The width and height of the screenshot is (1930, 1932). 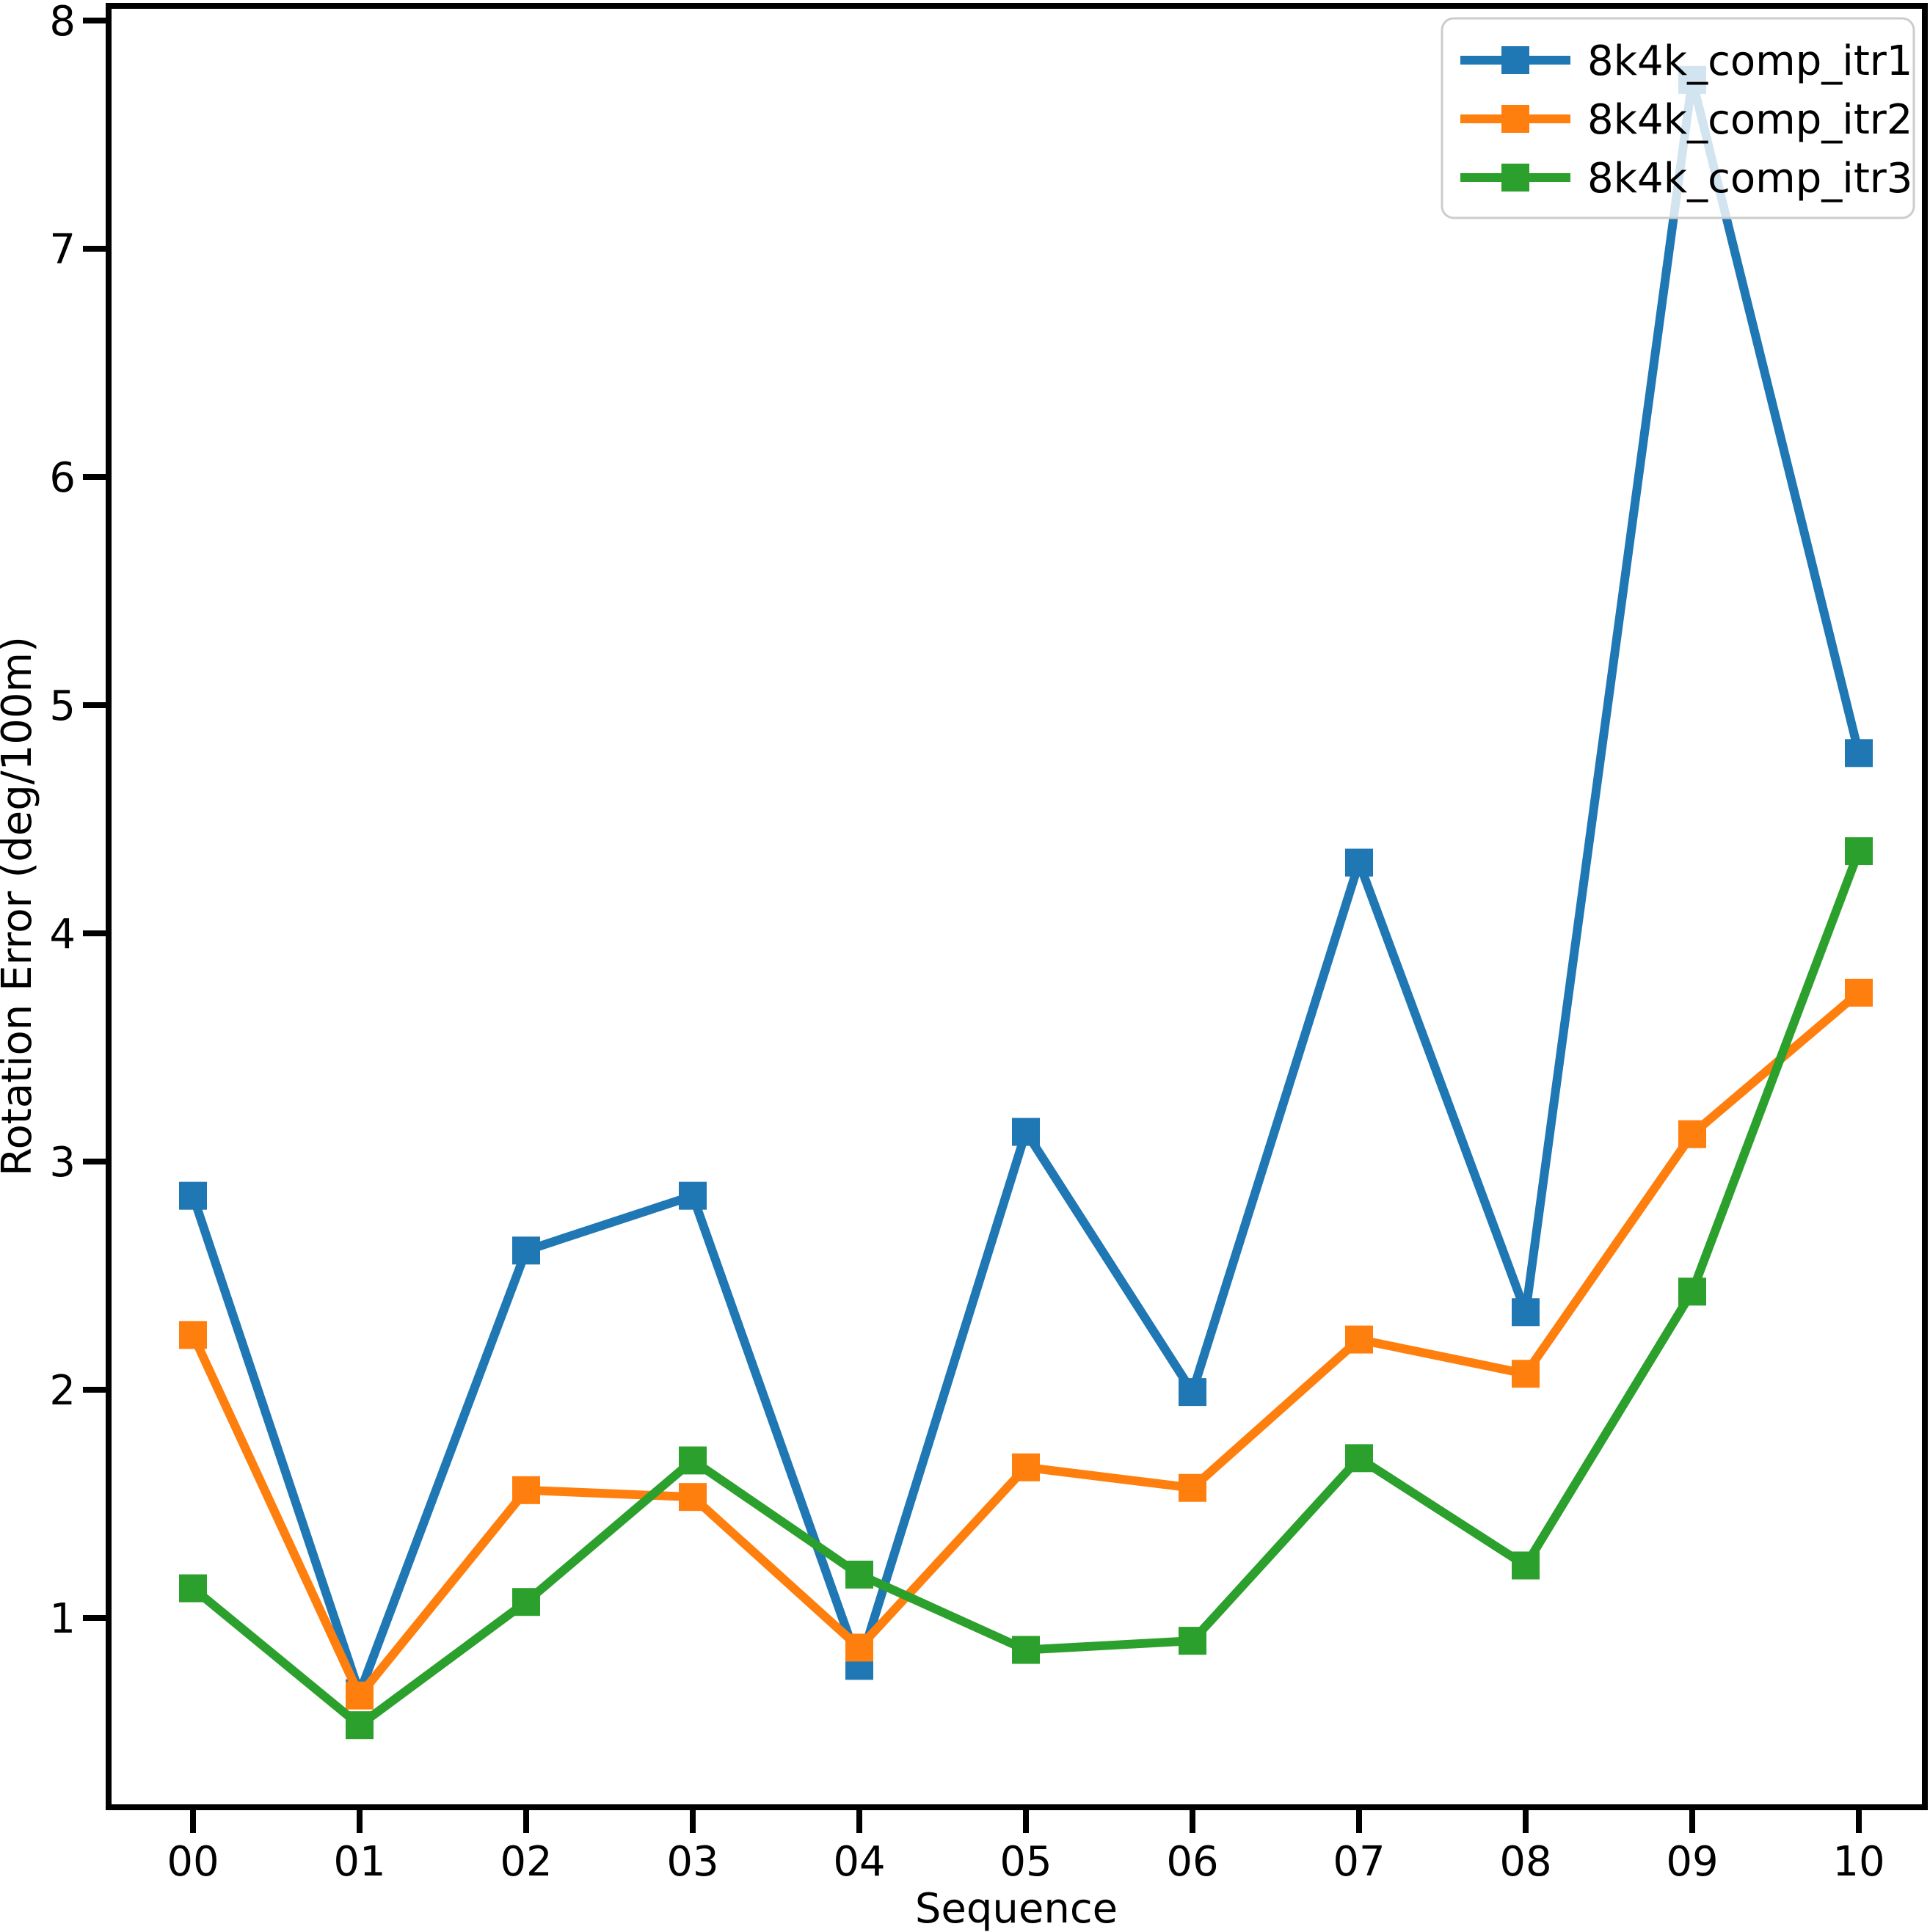 I want to click on y-tick-label: 7, so click(x=62, y=250).